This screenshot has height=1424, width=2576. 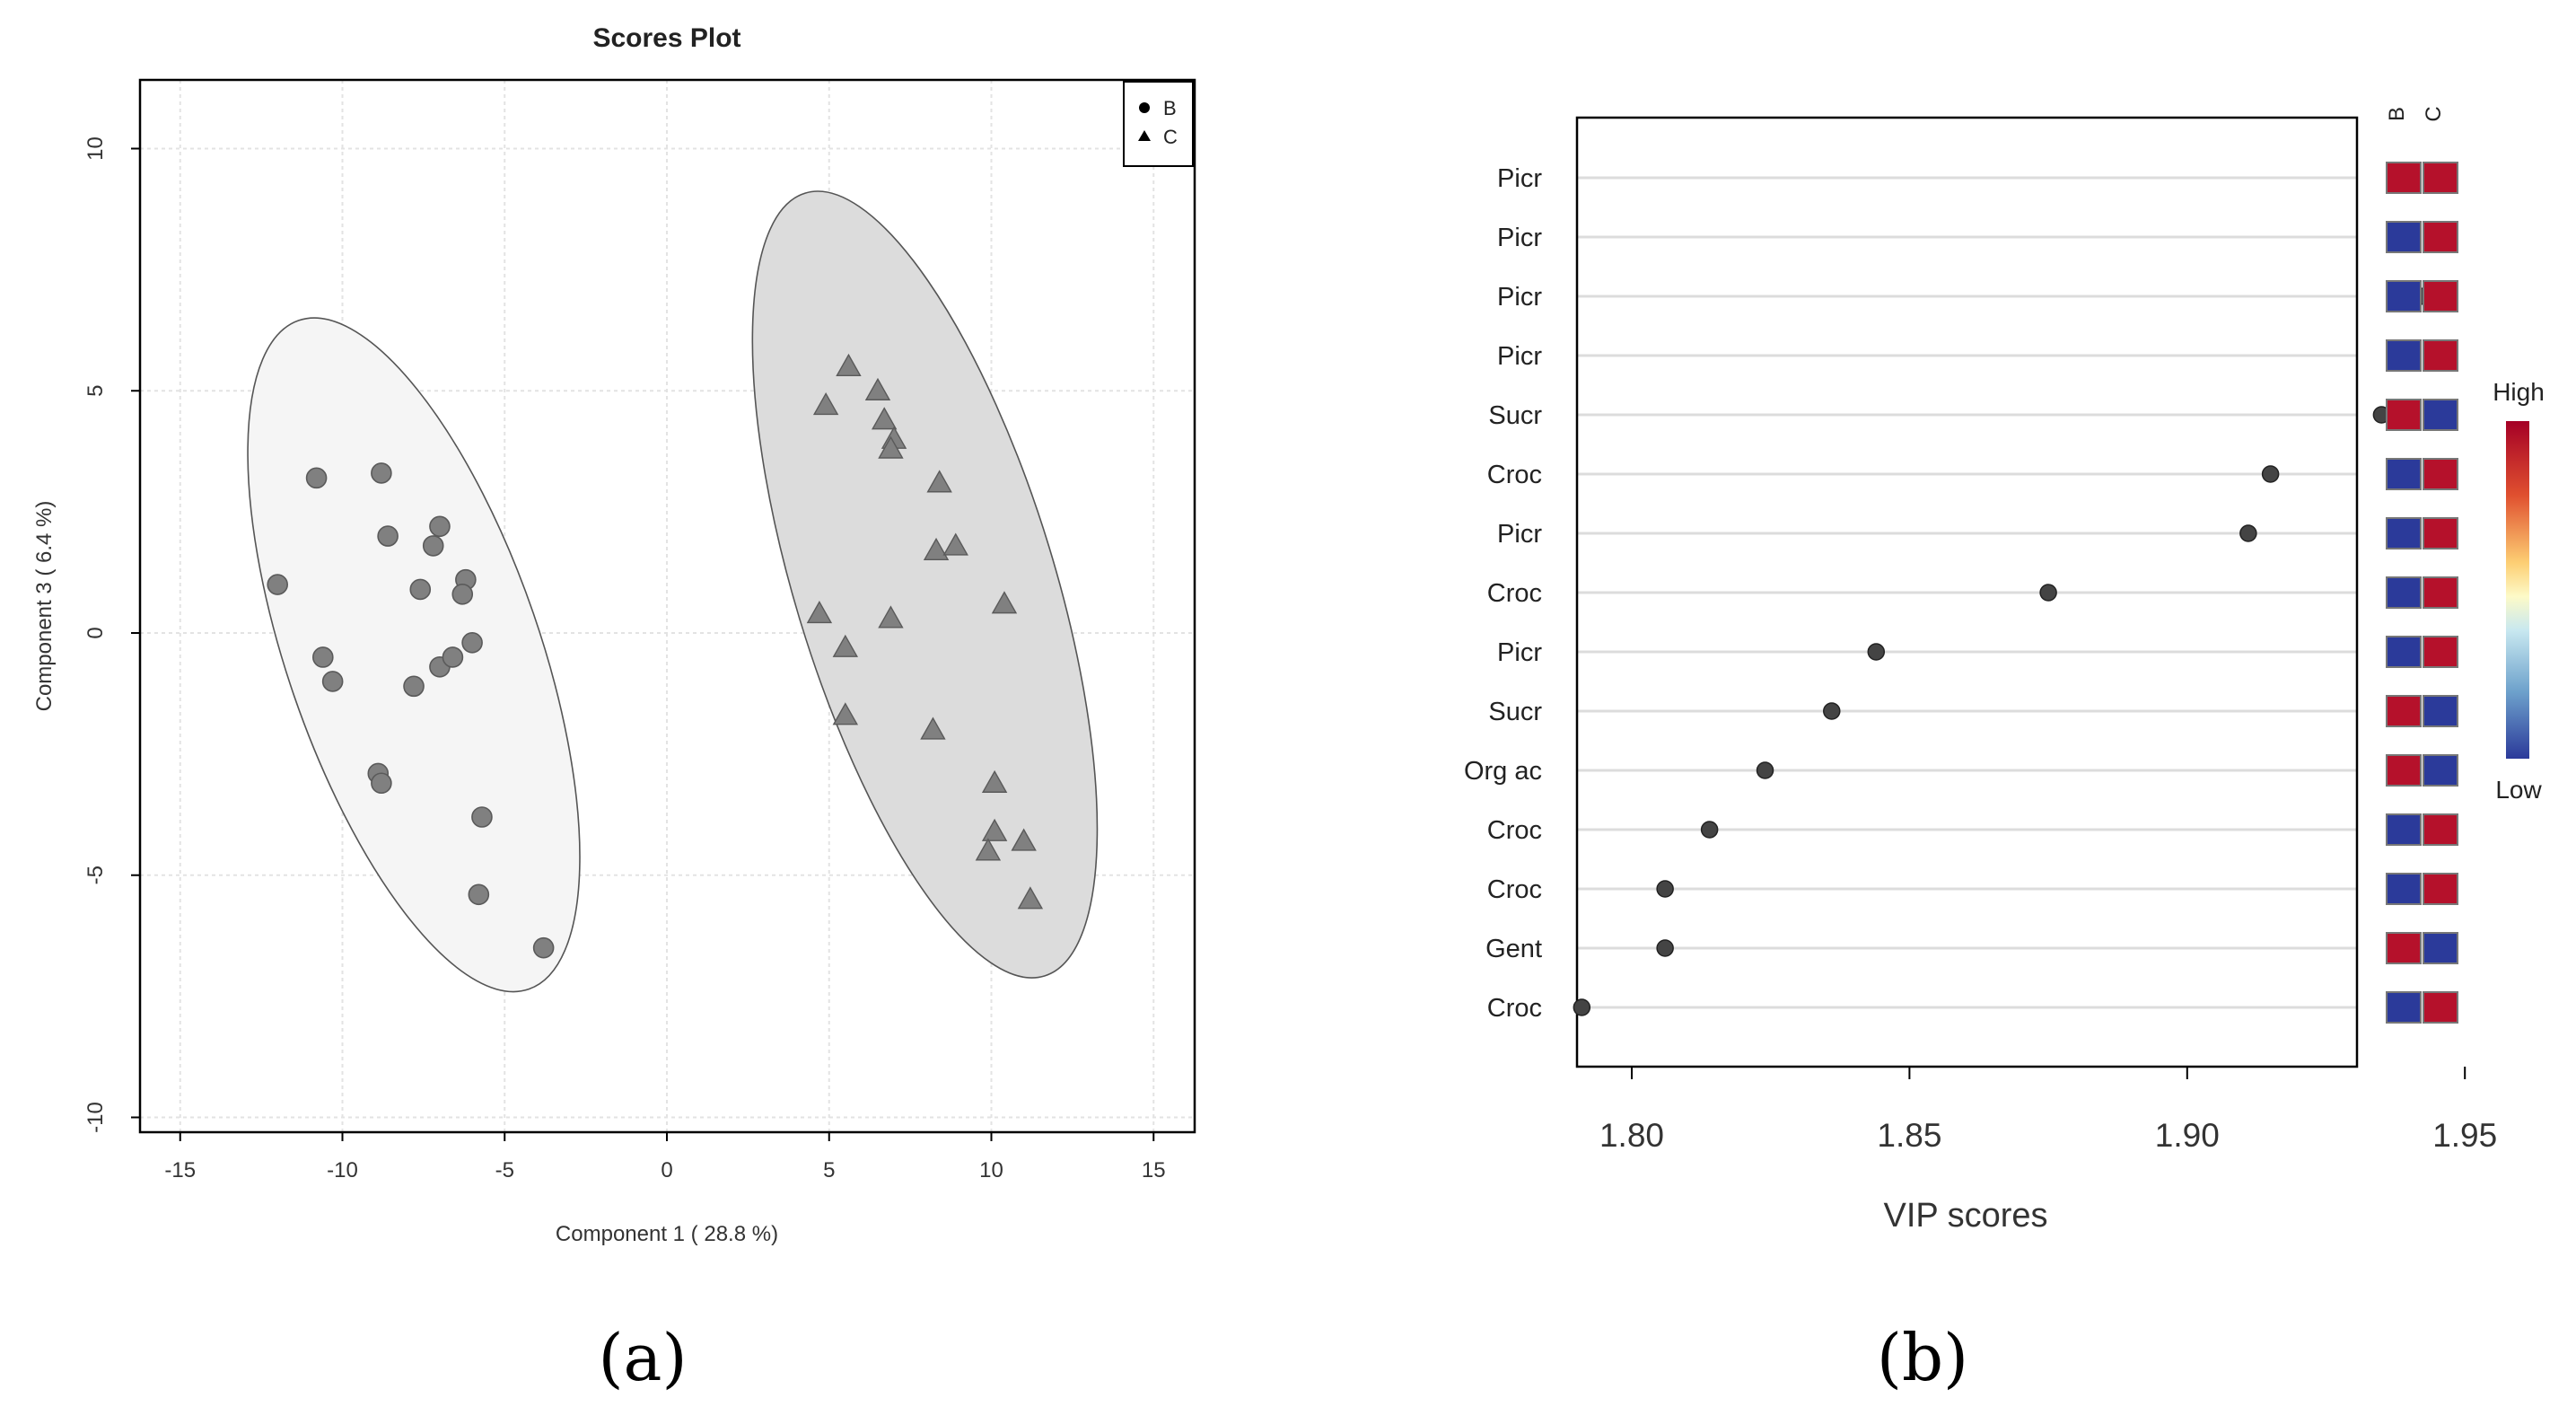 What do you see at coordinates (2464, 1135) in the screenshot?
I see `vip-x-tick-label: 1.95` at bounding box center [2464, 1135].